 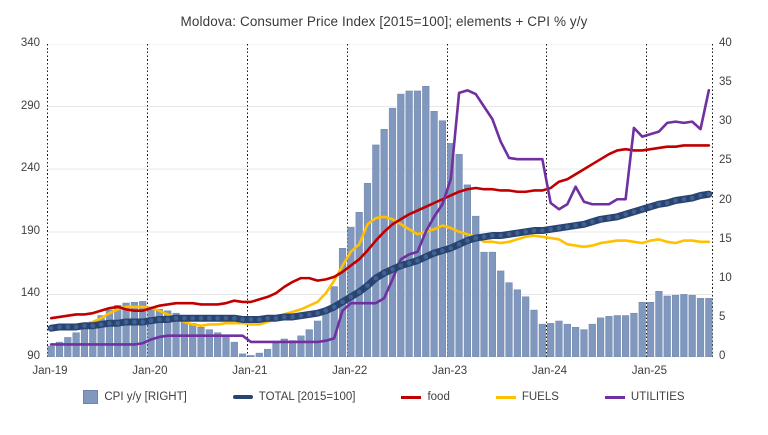 I want to click on legend-item-cpi-y-y-right: CPI y/y [RIGHT], so click(x=135, y=397).